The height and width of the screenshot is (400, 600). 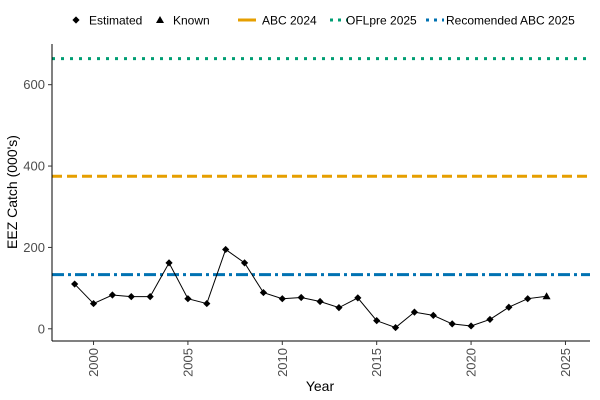 I want to click on x-tick-label-1: 2005, so click(x=187, y=362).